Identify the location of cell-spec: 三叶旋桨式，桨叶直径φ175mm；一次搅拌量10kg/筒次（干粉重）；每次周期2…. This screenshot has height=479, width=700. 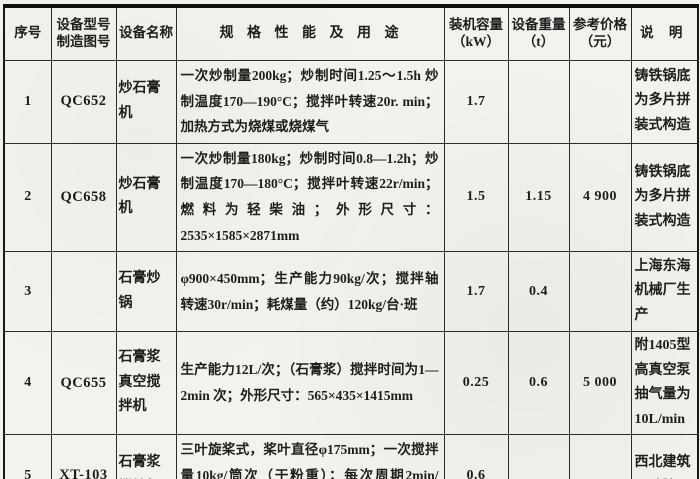
(310, 456).